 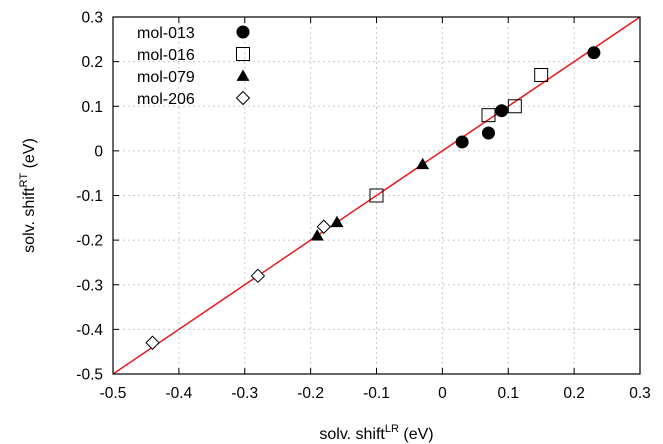 I want to click on y-tick-label: -0.3, so click(x=89, y=285).